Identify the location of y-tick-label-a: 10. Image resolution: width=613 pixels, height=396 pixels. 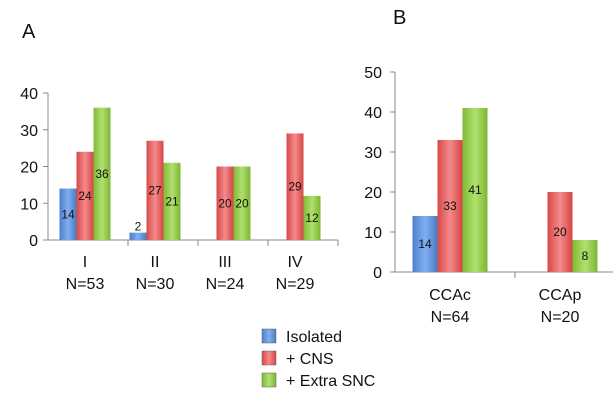
(29, 204).